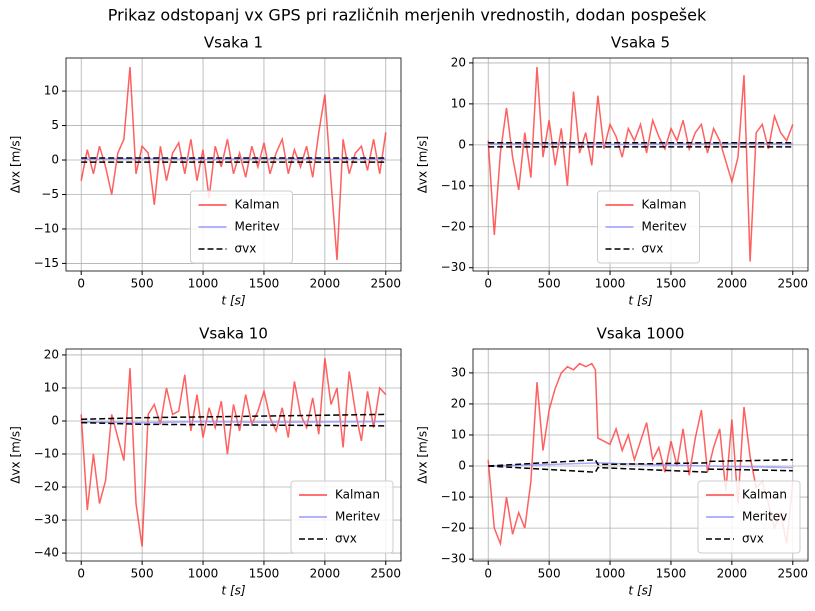  I want to click on subplot-title: Vsaka 1000, so click(641, 334).